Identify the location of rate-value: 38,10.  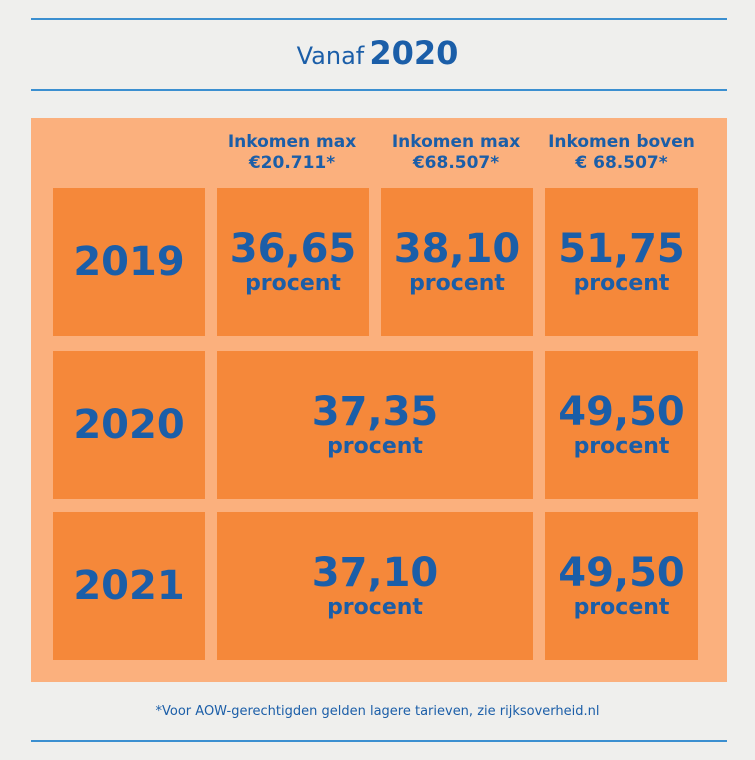
(457, 249).